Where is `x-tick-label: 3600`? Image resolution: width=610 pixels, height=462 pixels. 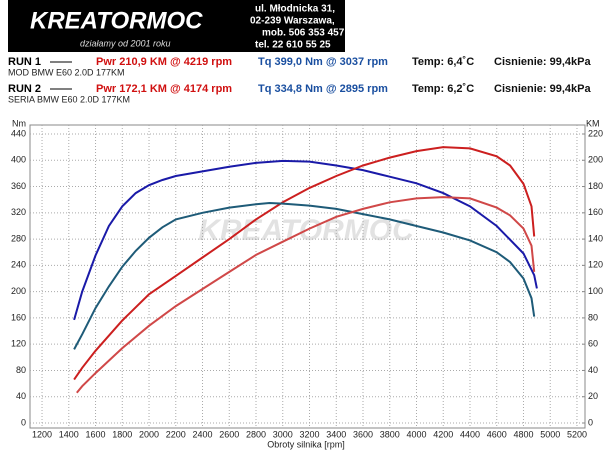
x-tick-label: 3600 is located at coordinates (363, 434).